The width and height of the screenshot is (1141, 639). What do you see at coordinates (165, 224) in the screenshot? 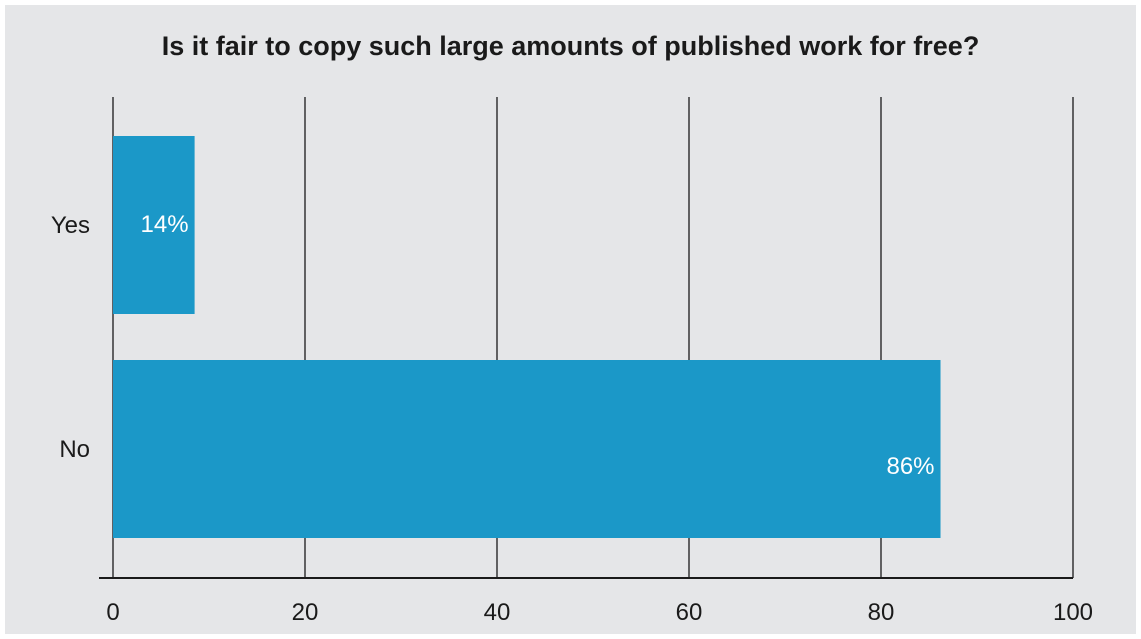
I see `data-label-yes: 14%` at bounding box center [165, 224].